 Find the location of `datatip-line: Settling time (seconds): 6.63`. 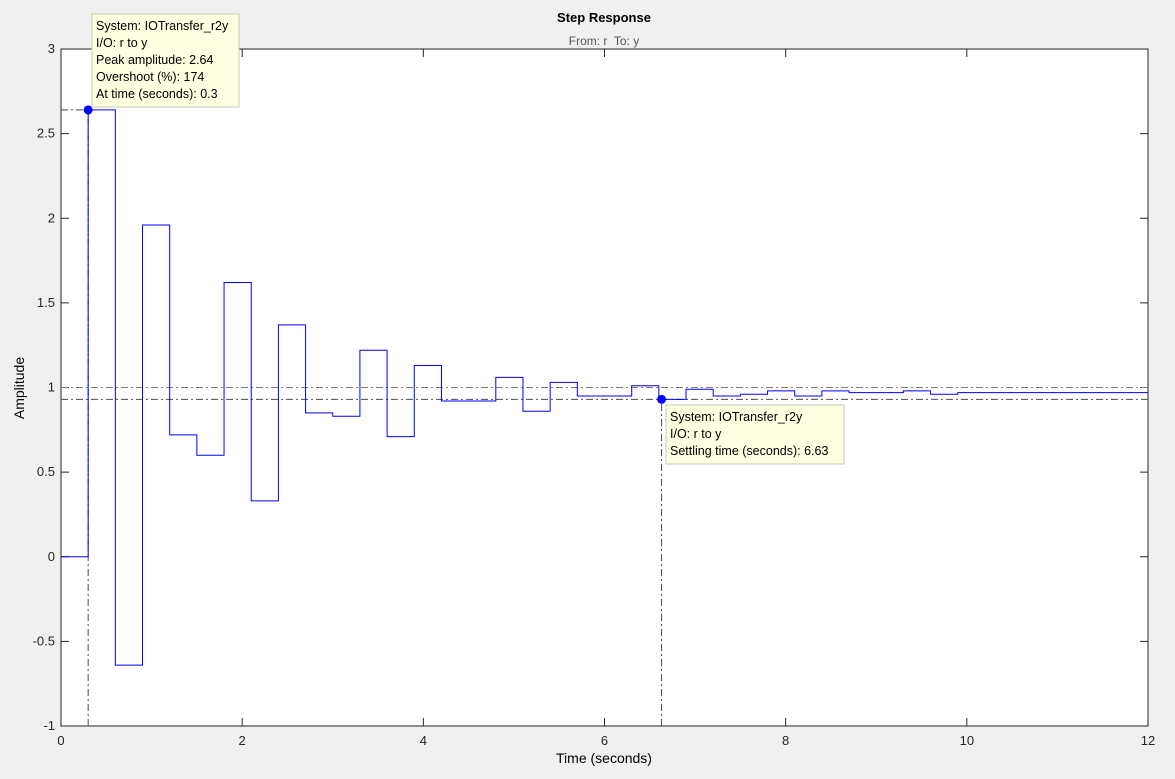

datatip-line: Settling time (seconds): 6.63 is located at coordinates (749, 451).